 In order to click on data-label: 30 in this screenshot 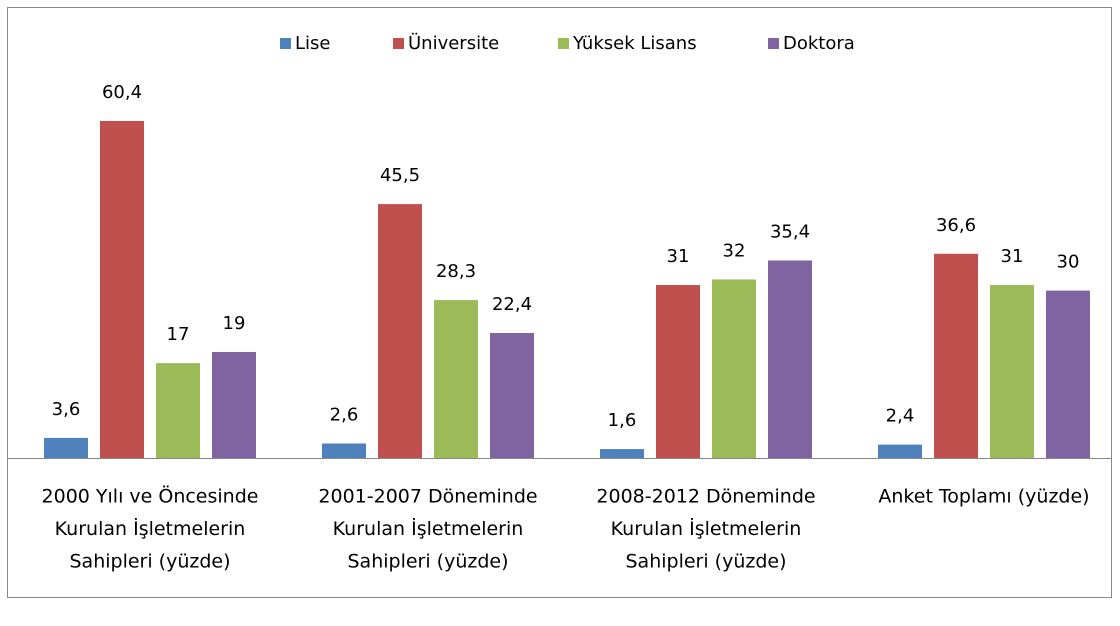, I will do `click(1068, 262)`.